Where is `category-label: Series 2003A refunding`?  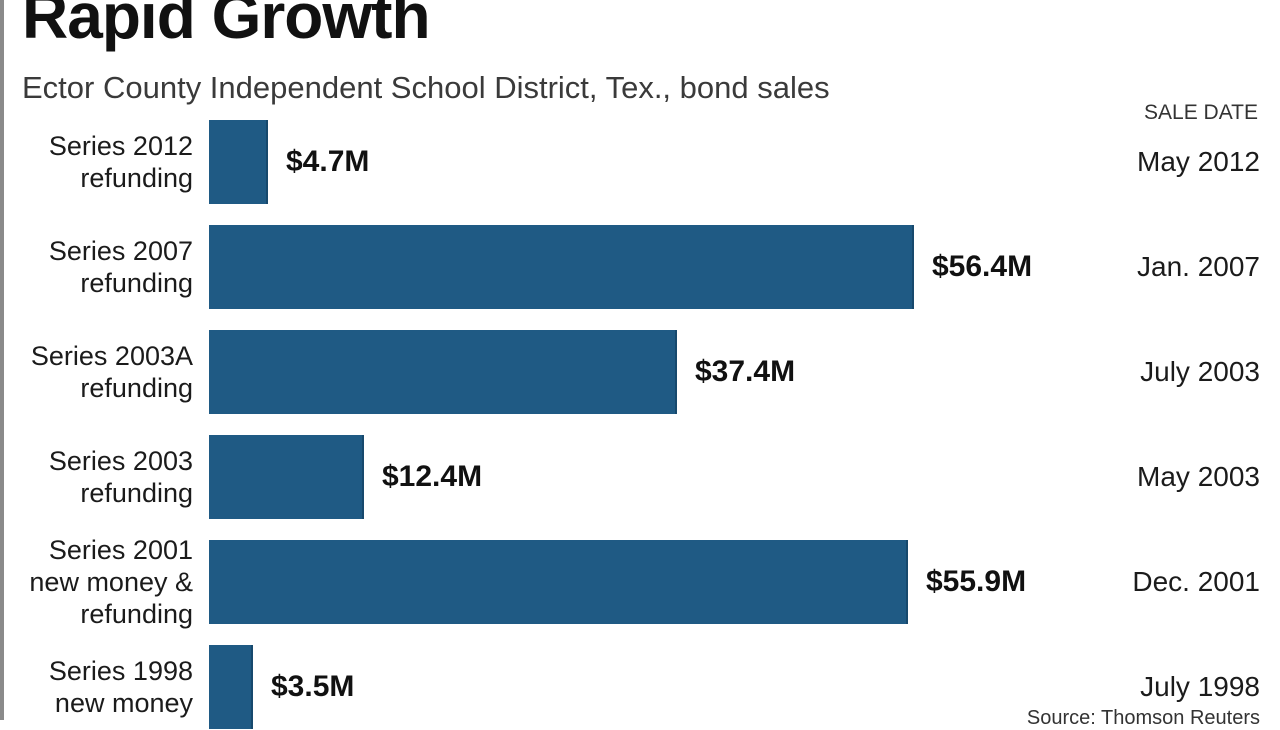 category-label: Series 2003A refunding is located at coordinates (96, 372).